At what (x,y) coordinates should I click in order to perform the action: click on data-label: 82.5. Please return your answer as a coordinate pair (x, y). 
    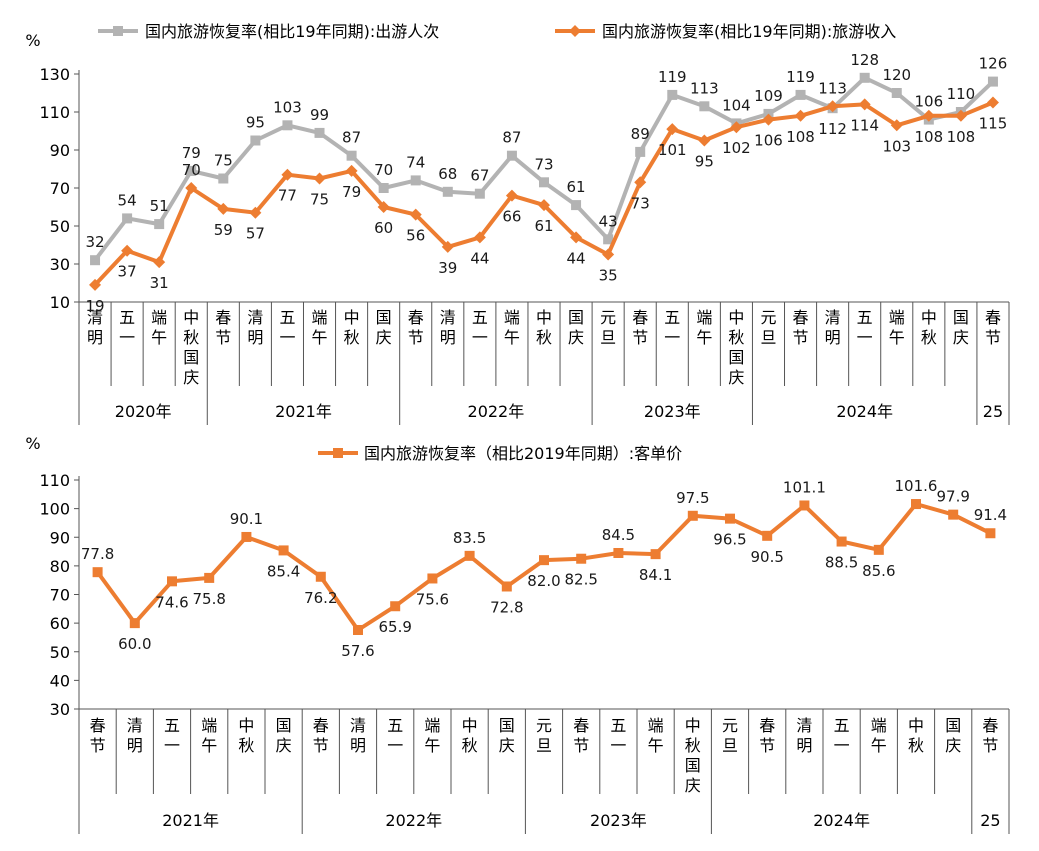
    Looking at the image, I should click on (580, 580).